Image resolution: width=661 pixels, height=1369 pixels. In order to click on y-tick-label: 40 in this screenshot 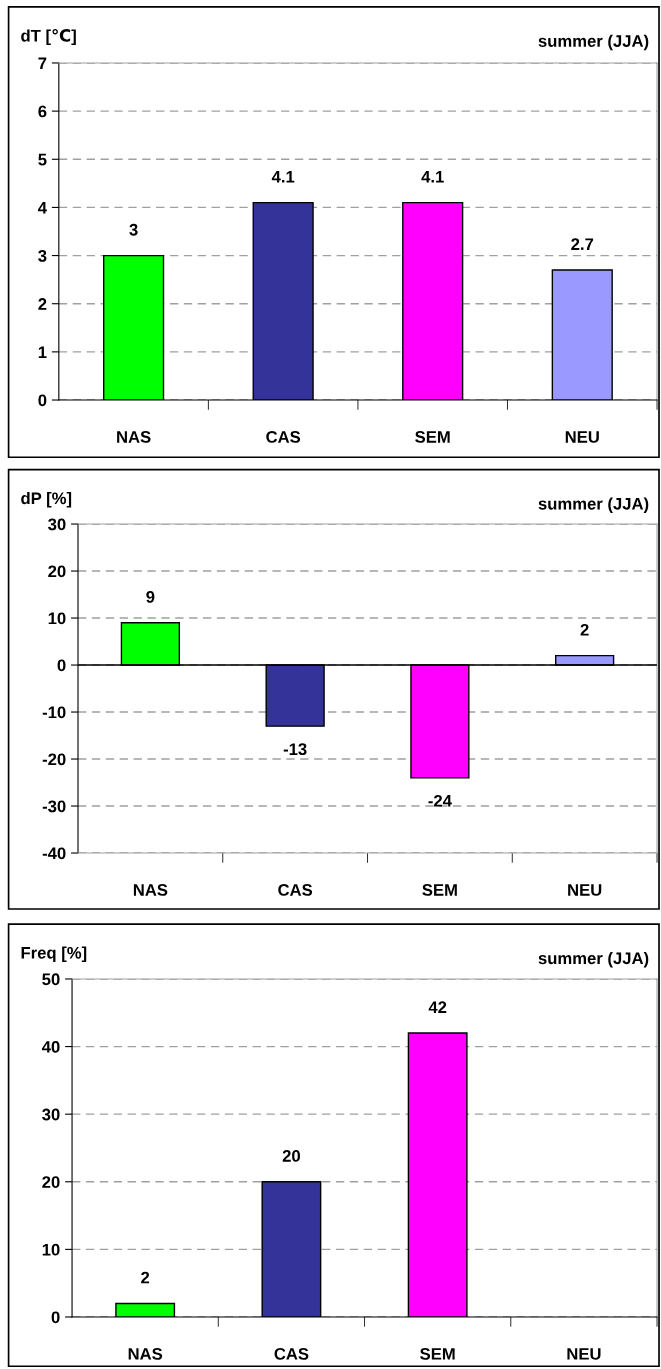, I will do `click(50, 1046)`.